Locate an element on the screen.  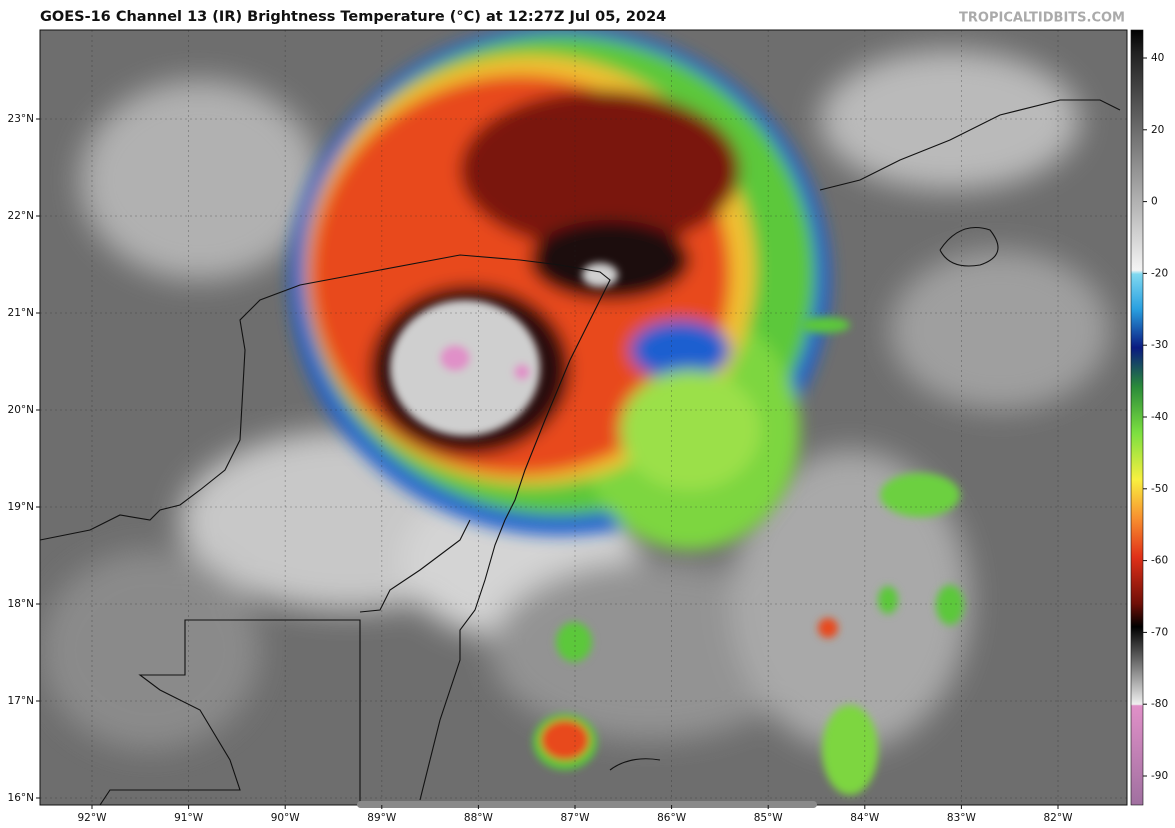
lon-label: 92°W is located at coordinates (93, 818).